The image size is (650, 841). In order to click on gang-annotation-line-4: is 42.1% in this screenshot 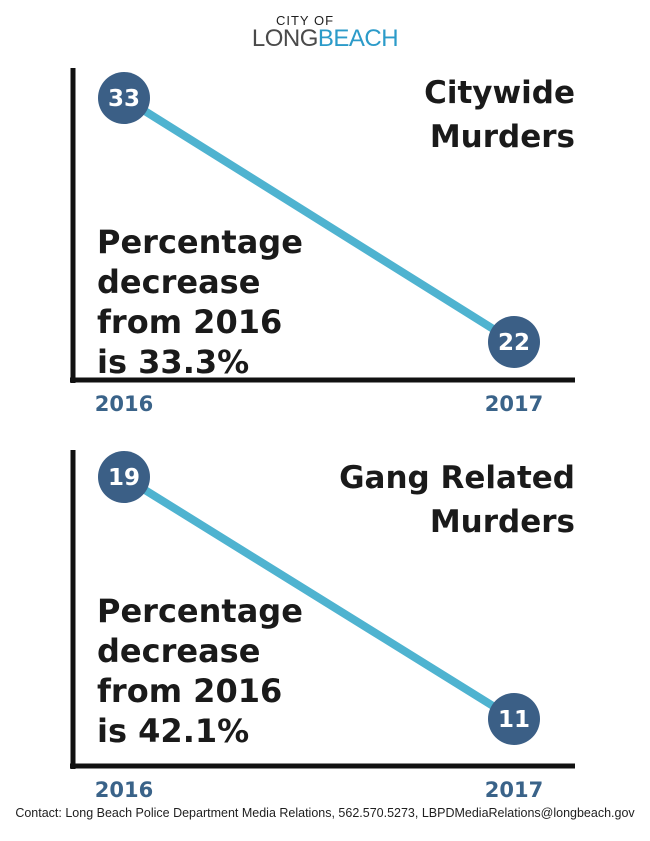, I will do `click(173, 731)`.